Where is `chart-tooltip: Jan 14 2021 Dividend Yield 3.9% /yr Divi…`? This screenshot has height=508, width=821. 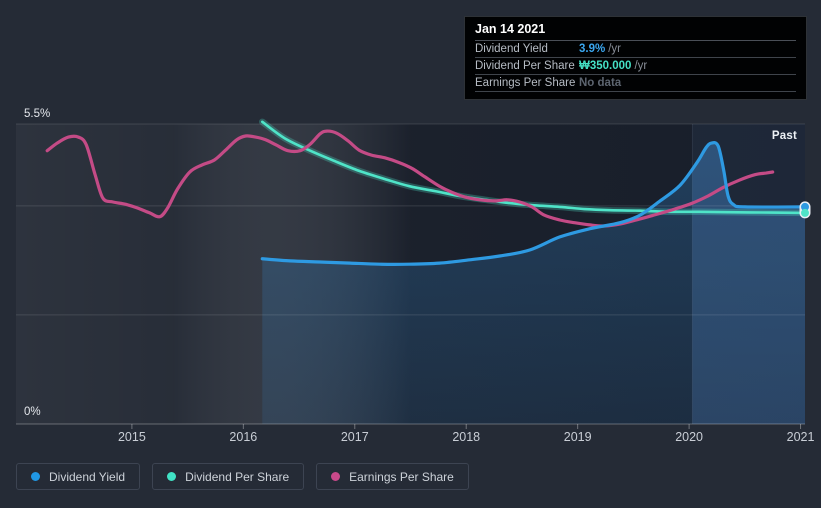
chart-tooltip: Jan 14 2021 Dividend Yield 3.9% /yr Divi… is located at coordinates (635, 58).